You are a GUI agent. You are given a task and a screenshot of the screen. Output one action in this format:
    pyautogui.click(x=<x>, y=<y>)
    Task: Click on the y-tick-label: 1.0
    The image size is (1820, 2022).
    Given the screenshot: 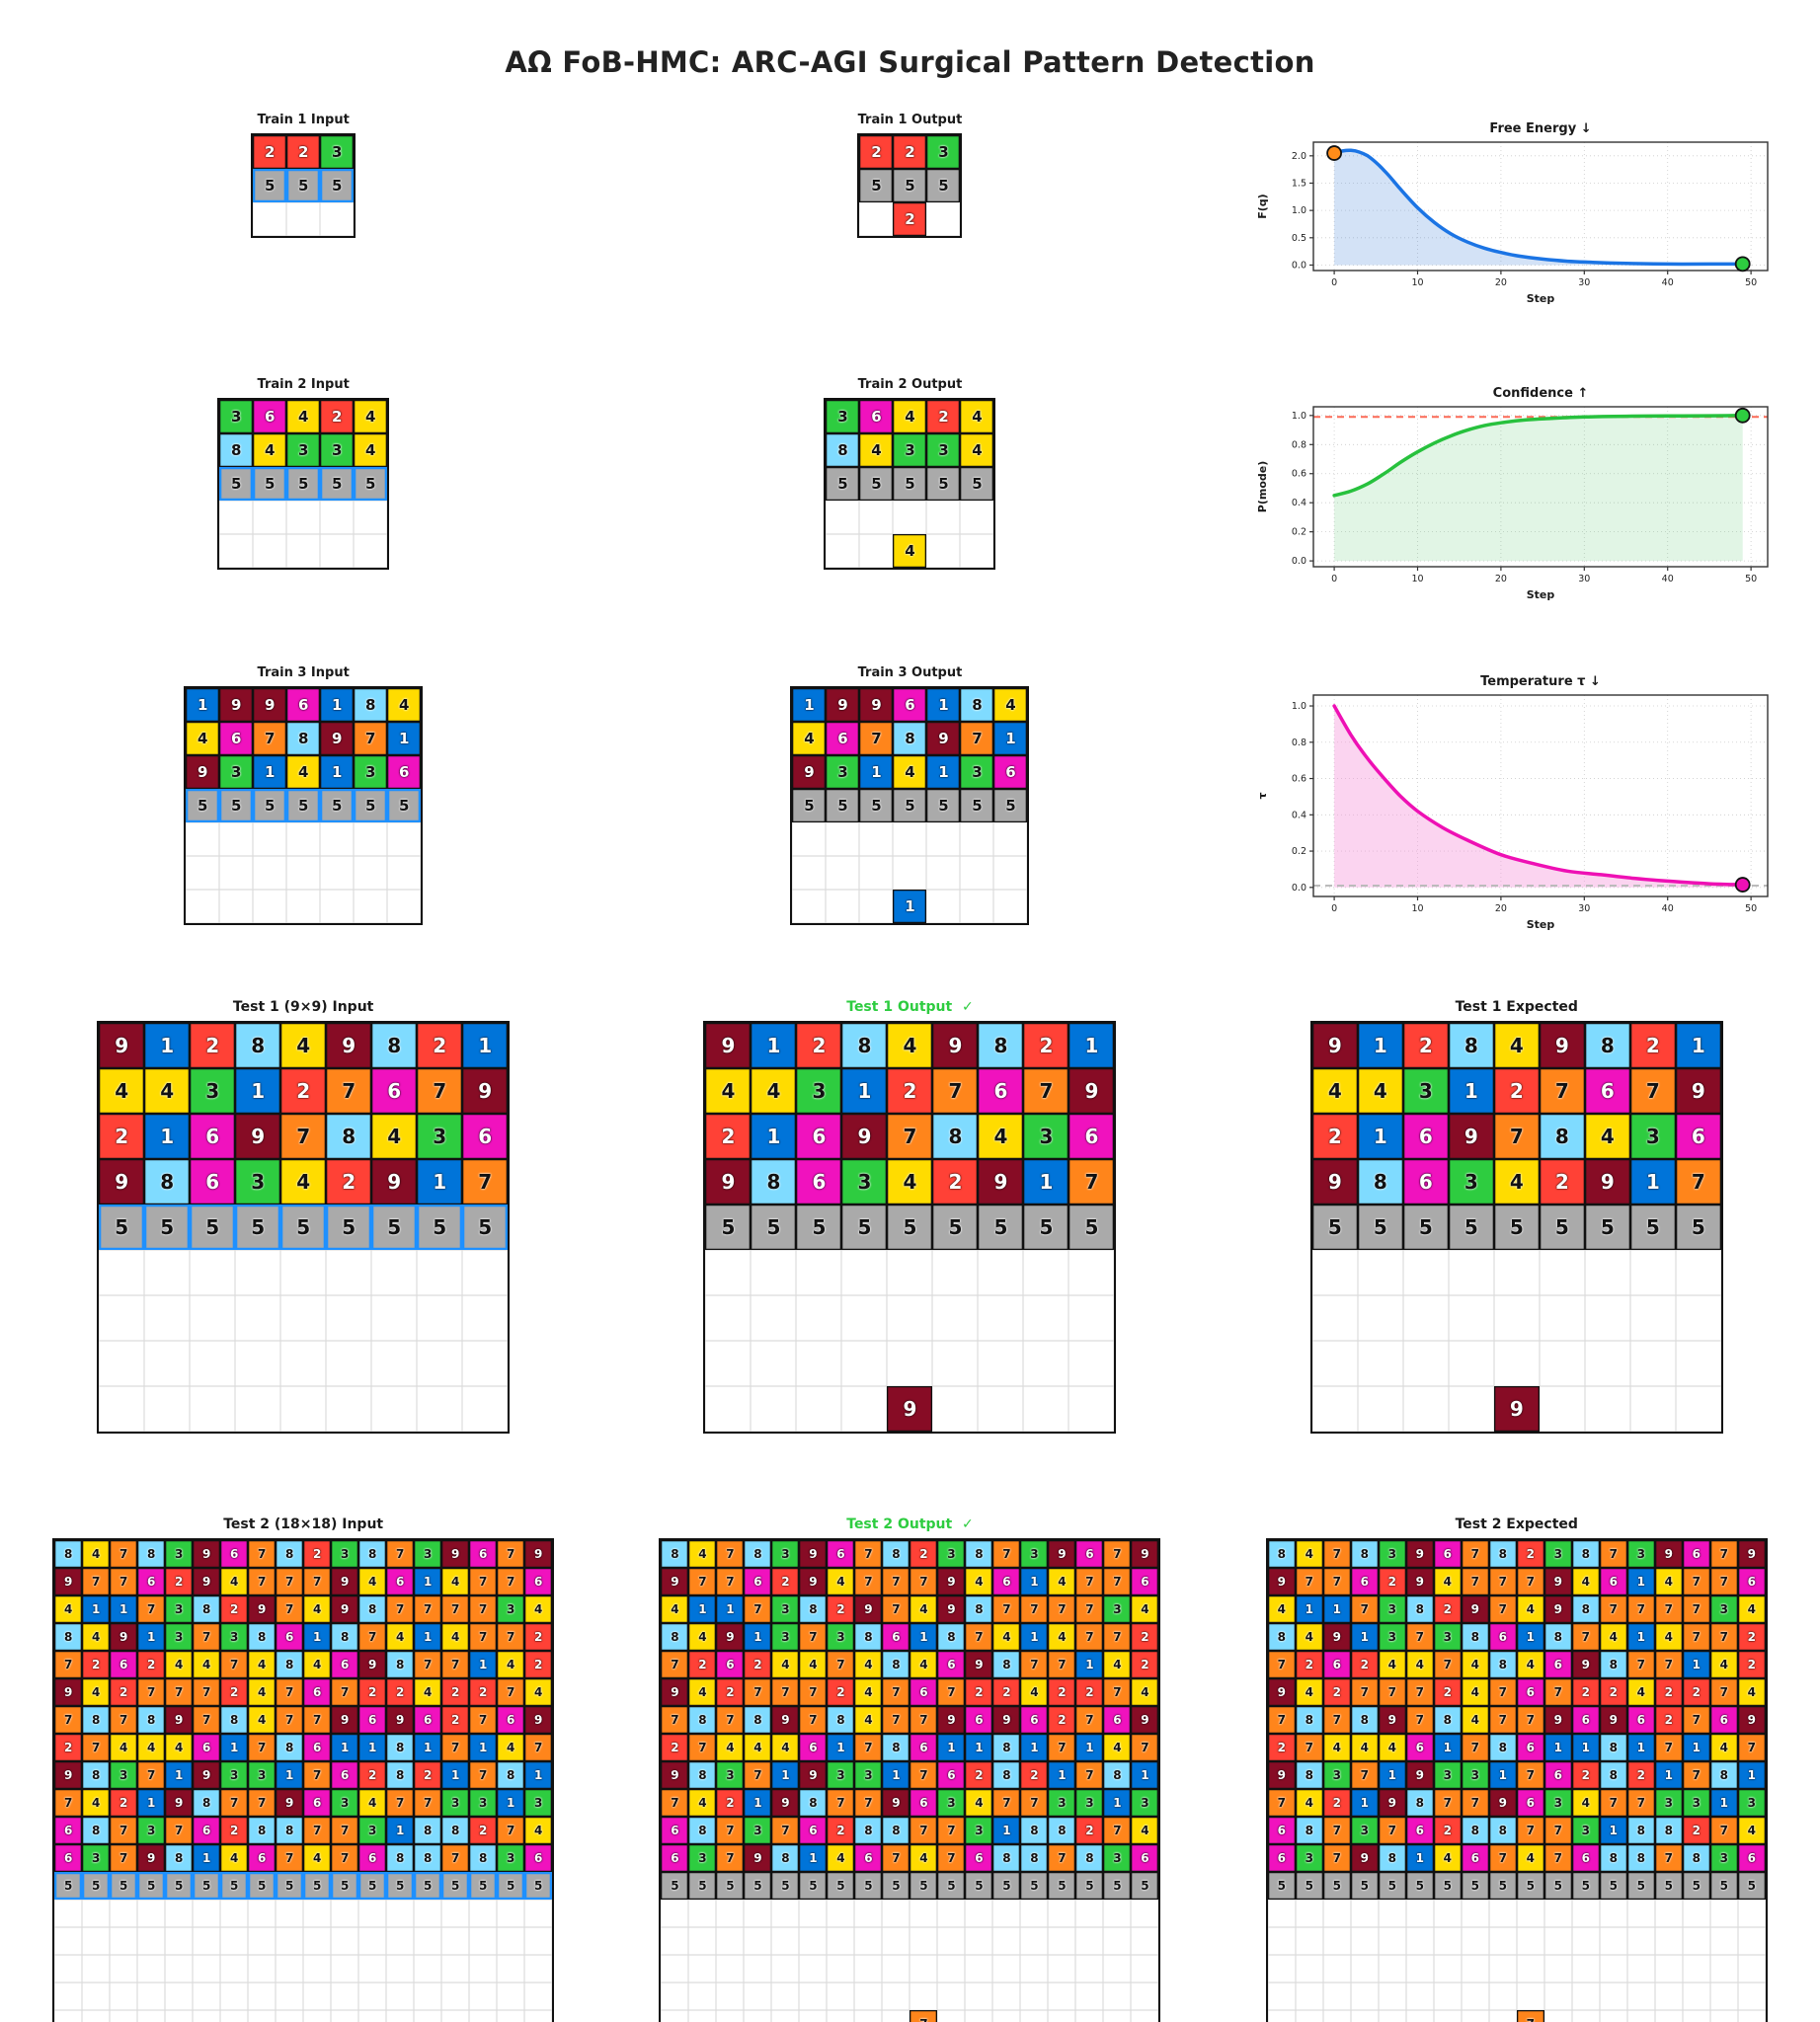 What is the action you would take?
    pyautogui.click(x=1299, y=210)
    